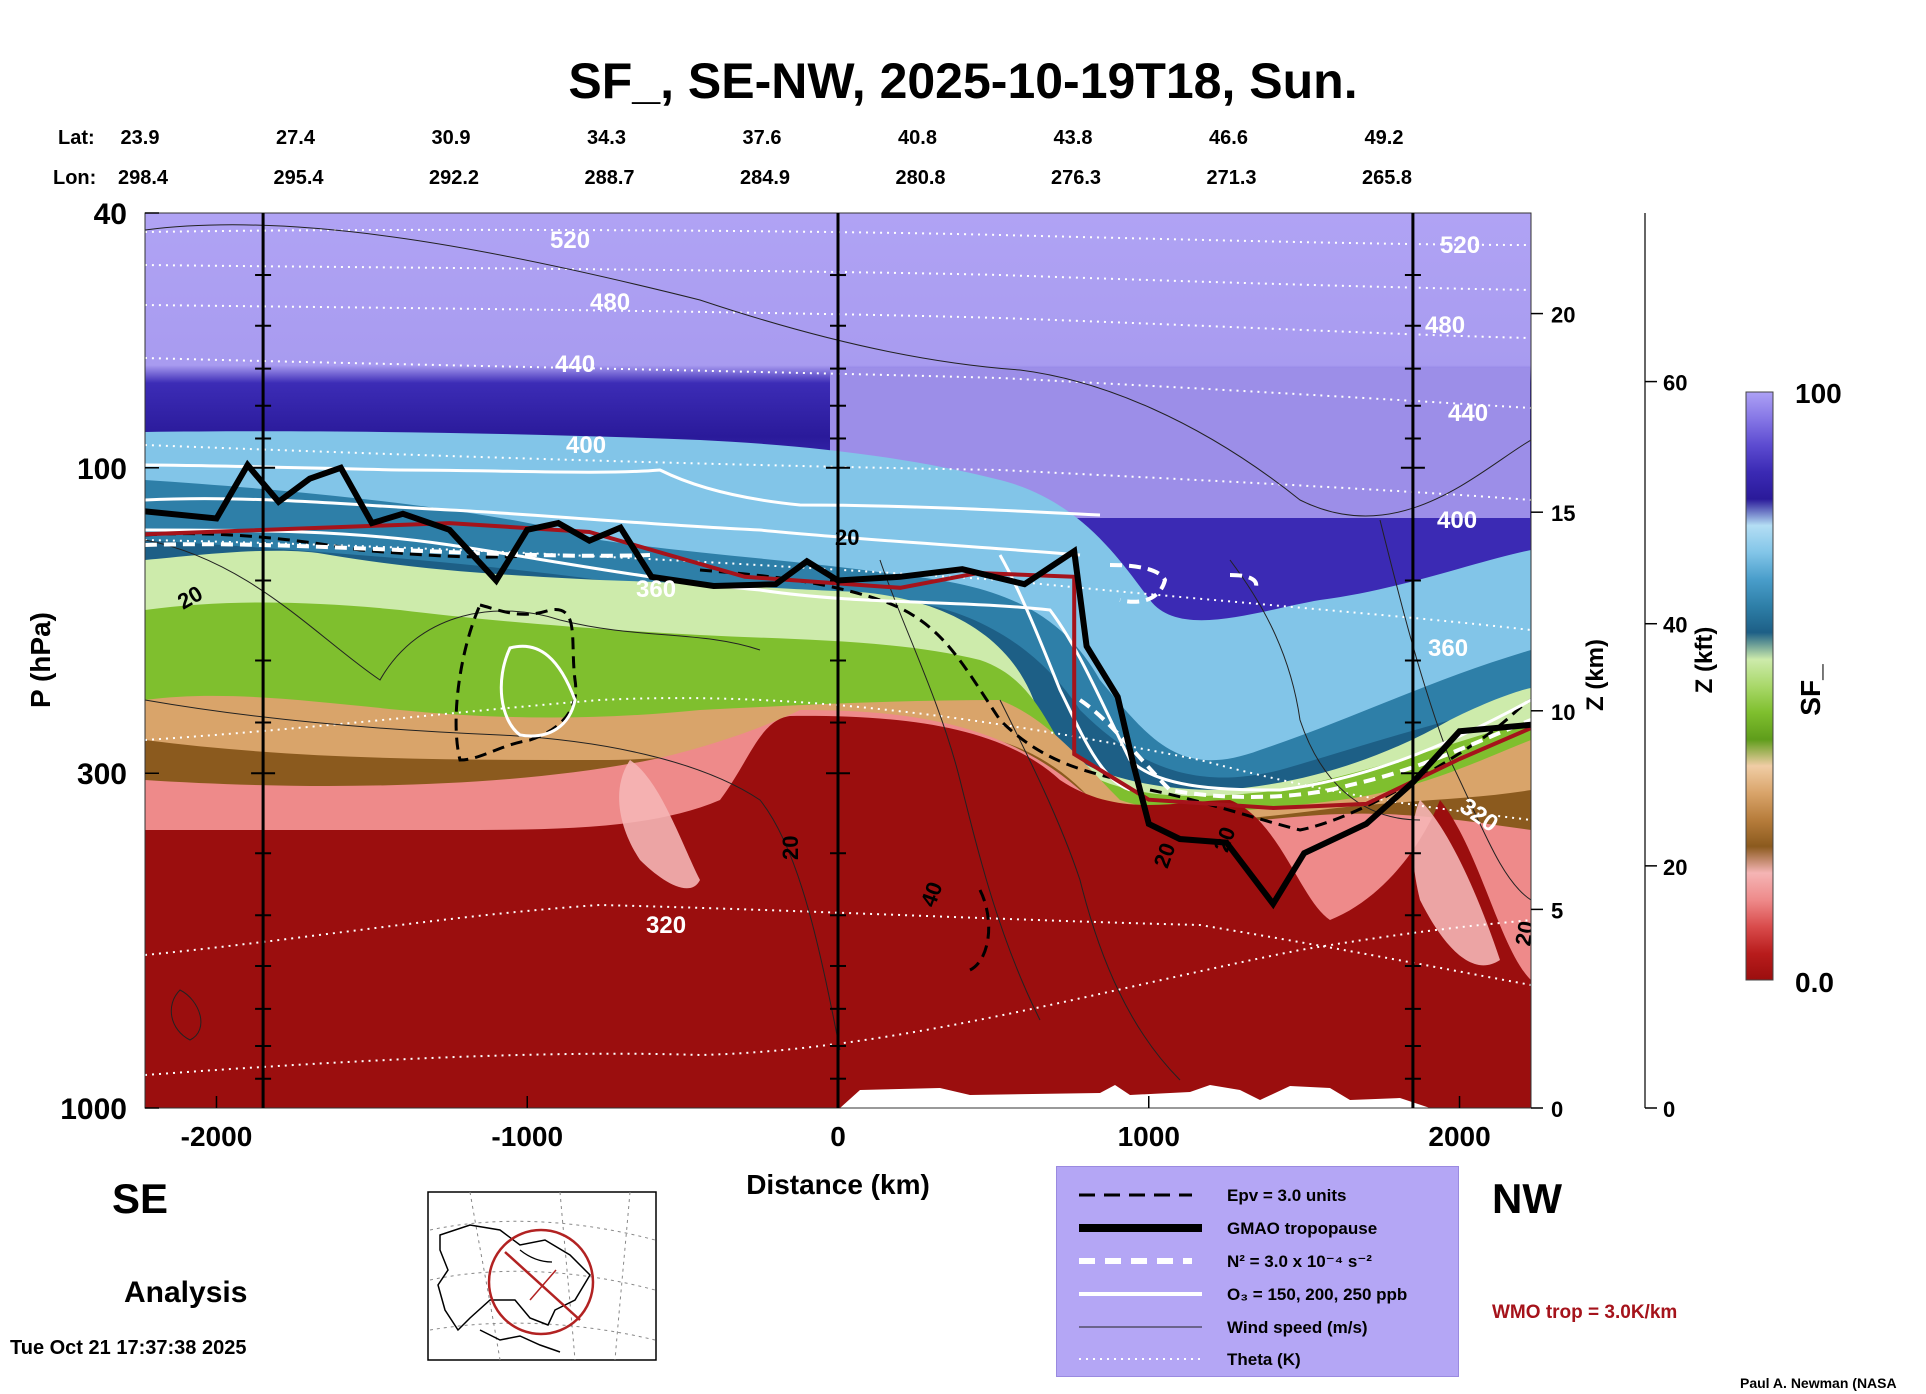  I want to click on lat-header-label: Lat:, so click(76, 138).